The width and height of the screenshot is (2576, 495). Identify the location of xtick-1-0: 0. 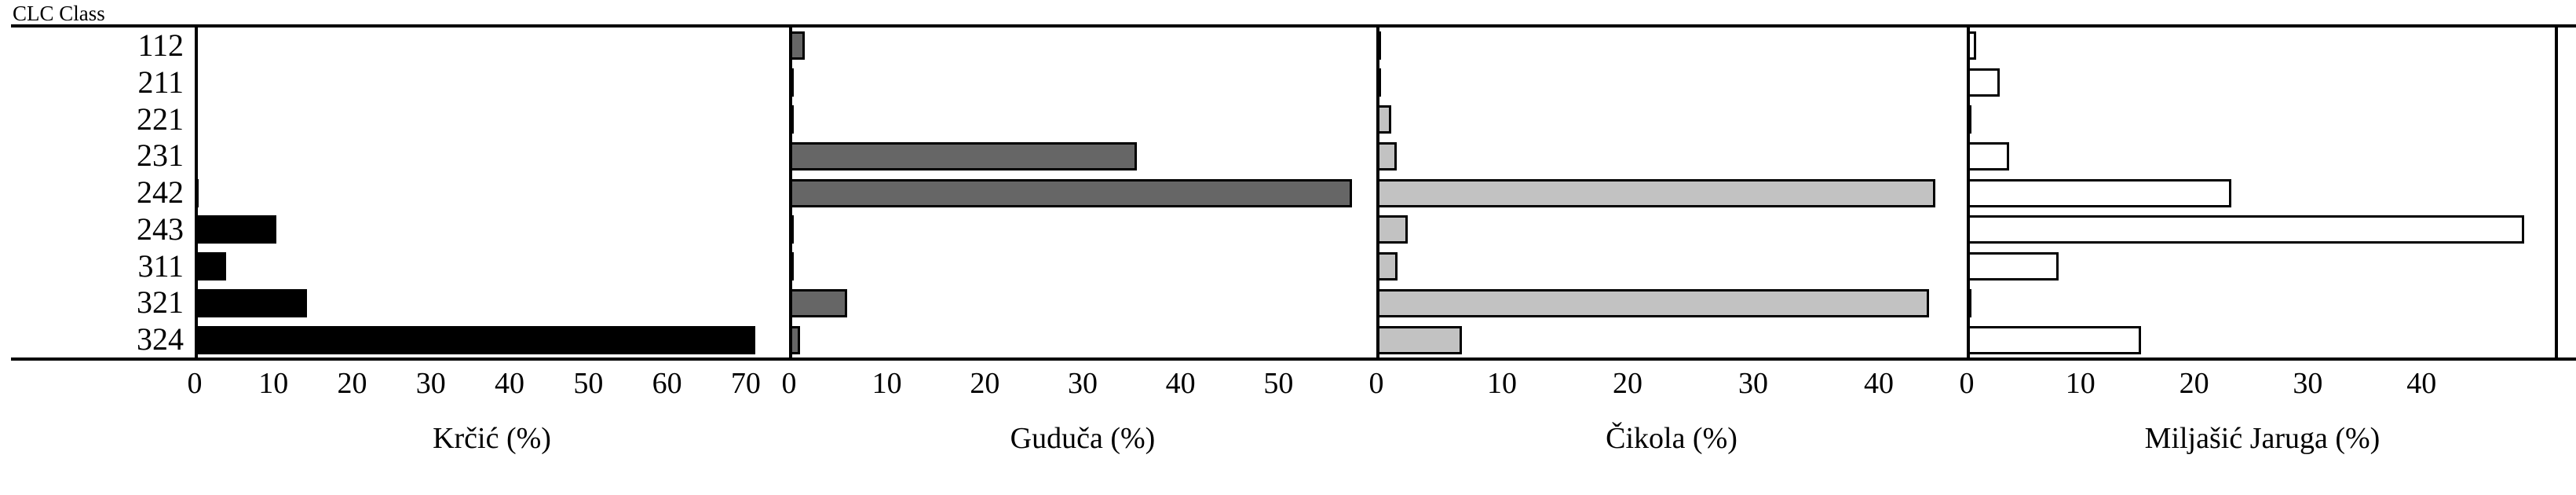
(789, 383).